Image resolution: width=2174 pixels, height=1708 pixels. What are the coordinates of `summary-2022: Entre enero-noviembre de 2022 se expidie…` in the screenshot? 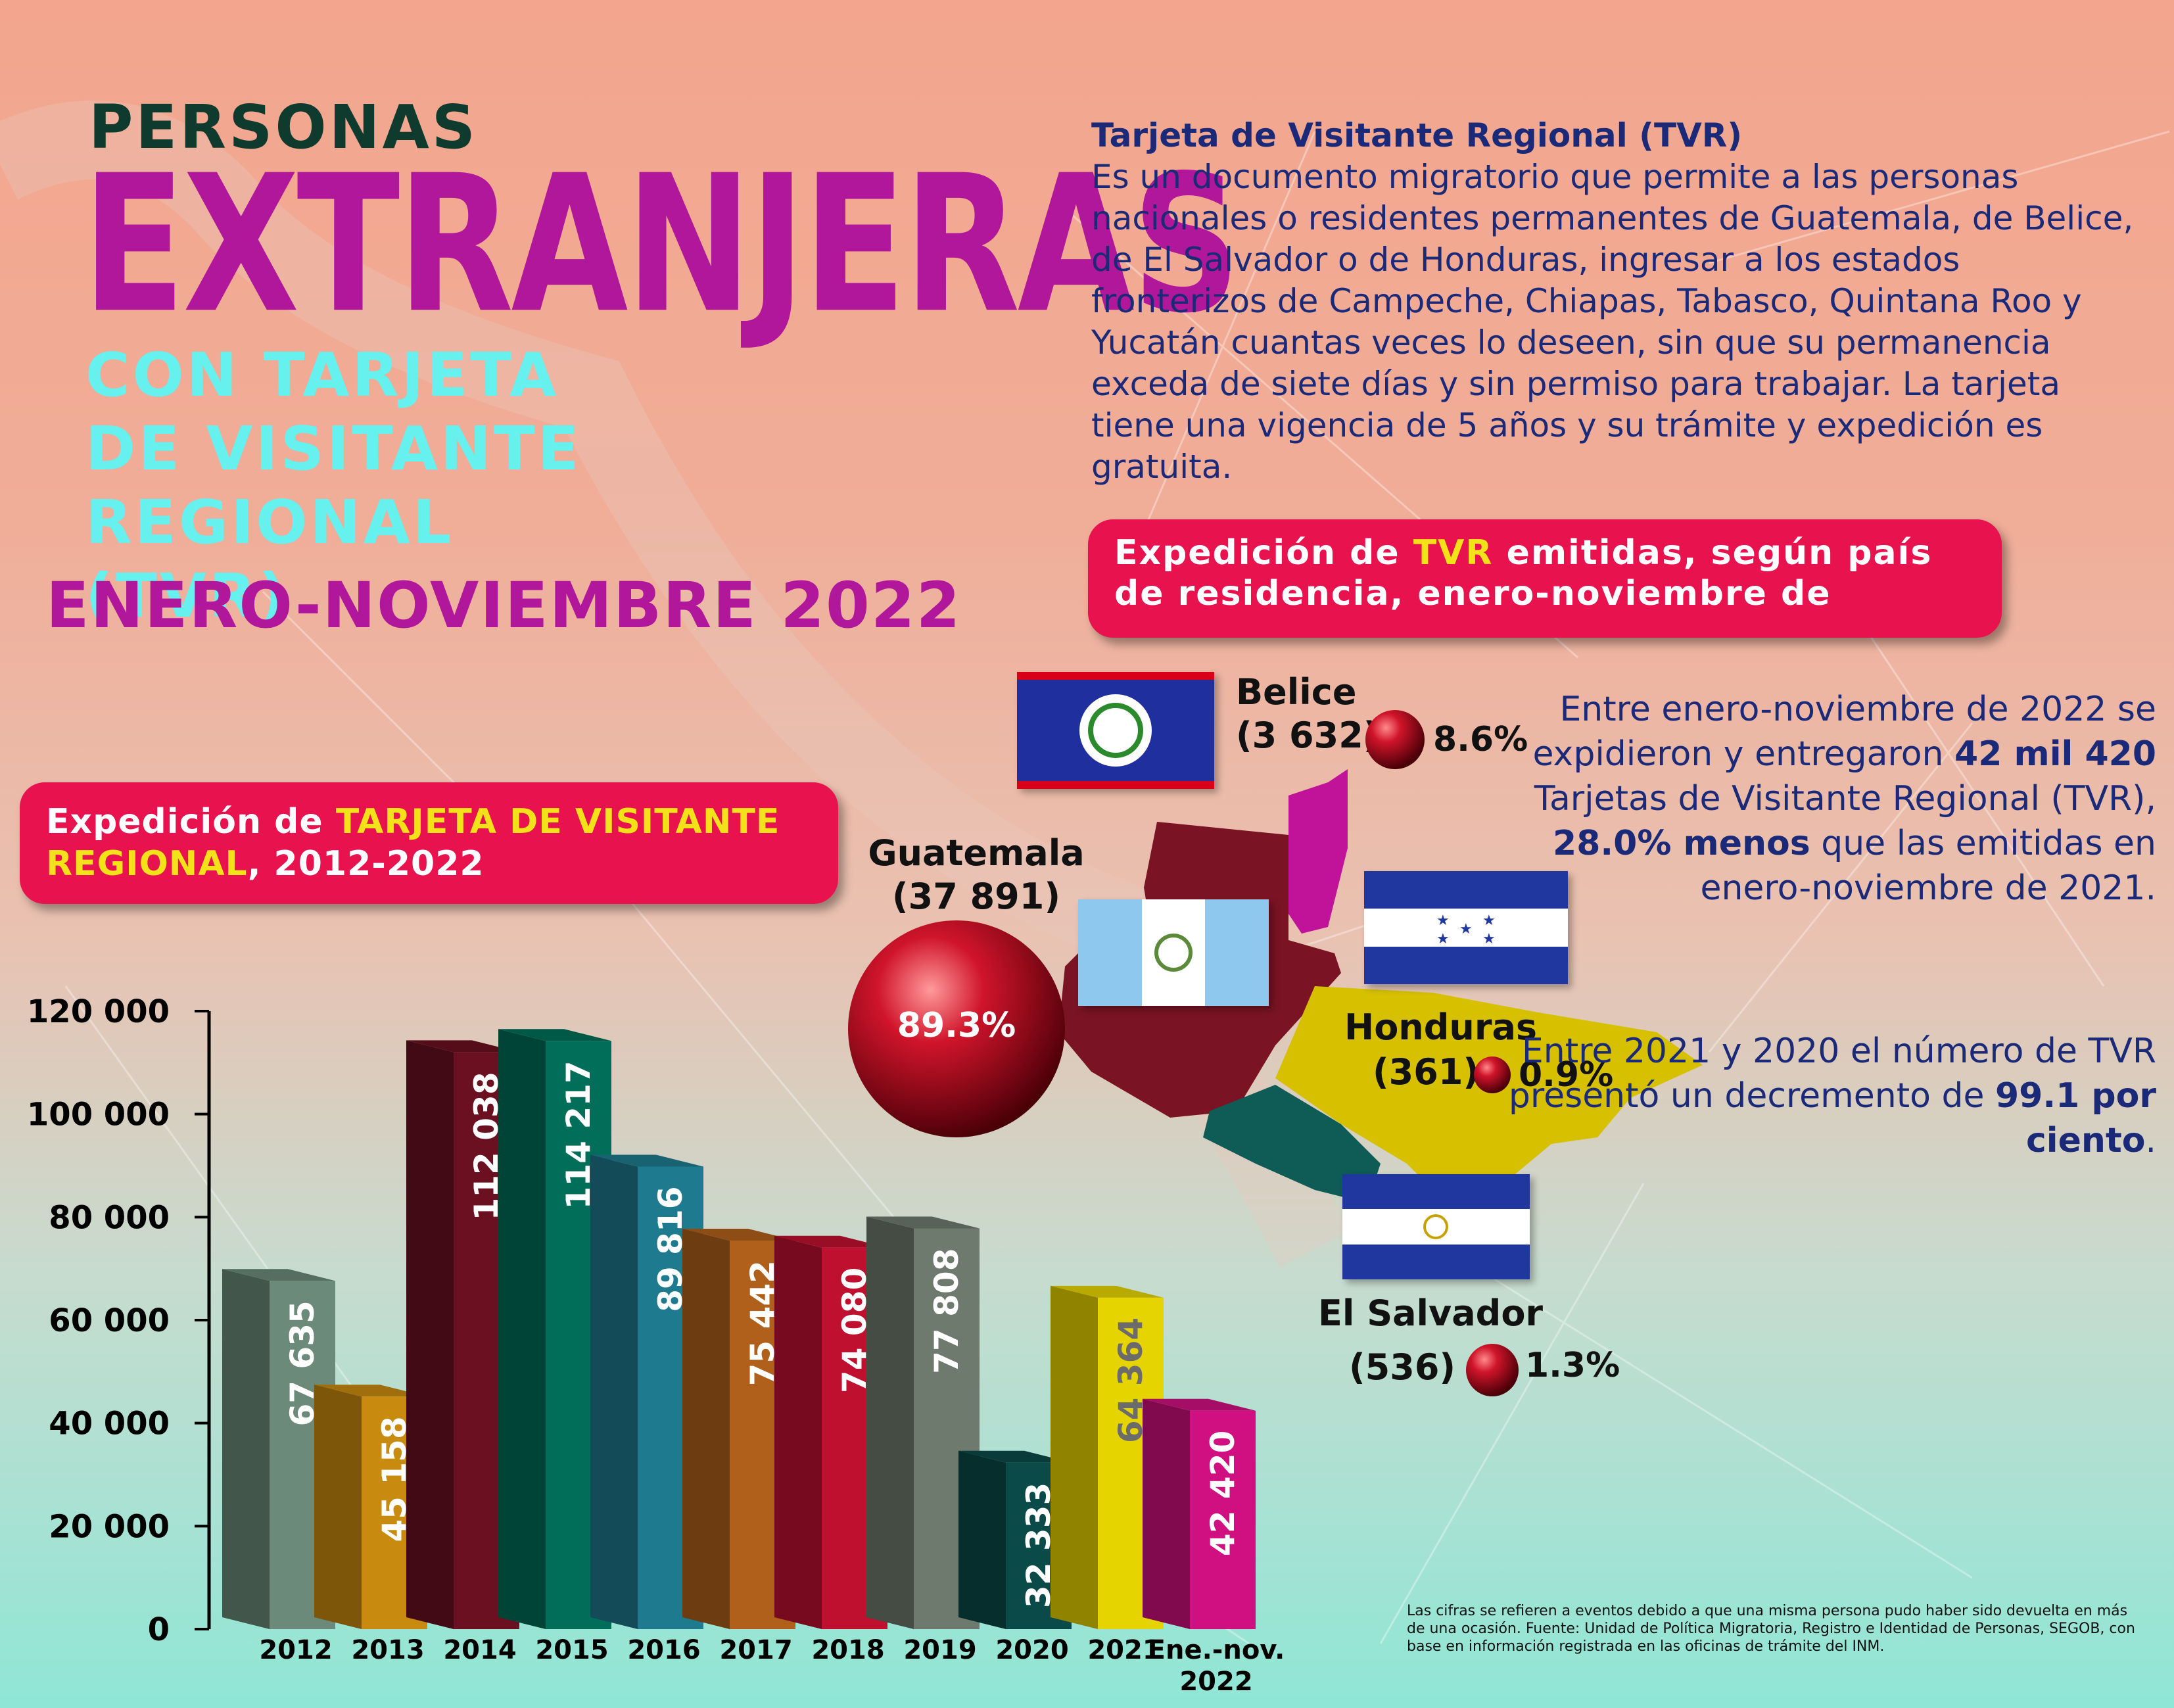 It's located at (1795, 799).